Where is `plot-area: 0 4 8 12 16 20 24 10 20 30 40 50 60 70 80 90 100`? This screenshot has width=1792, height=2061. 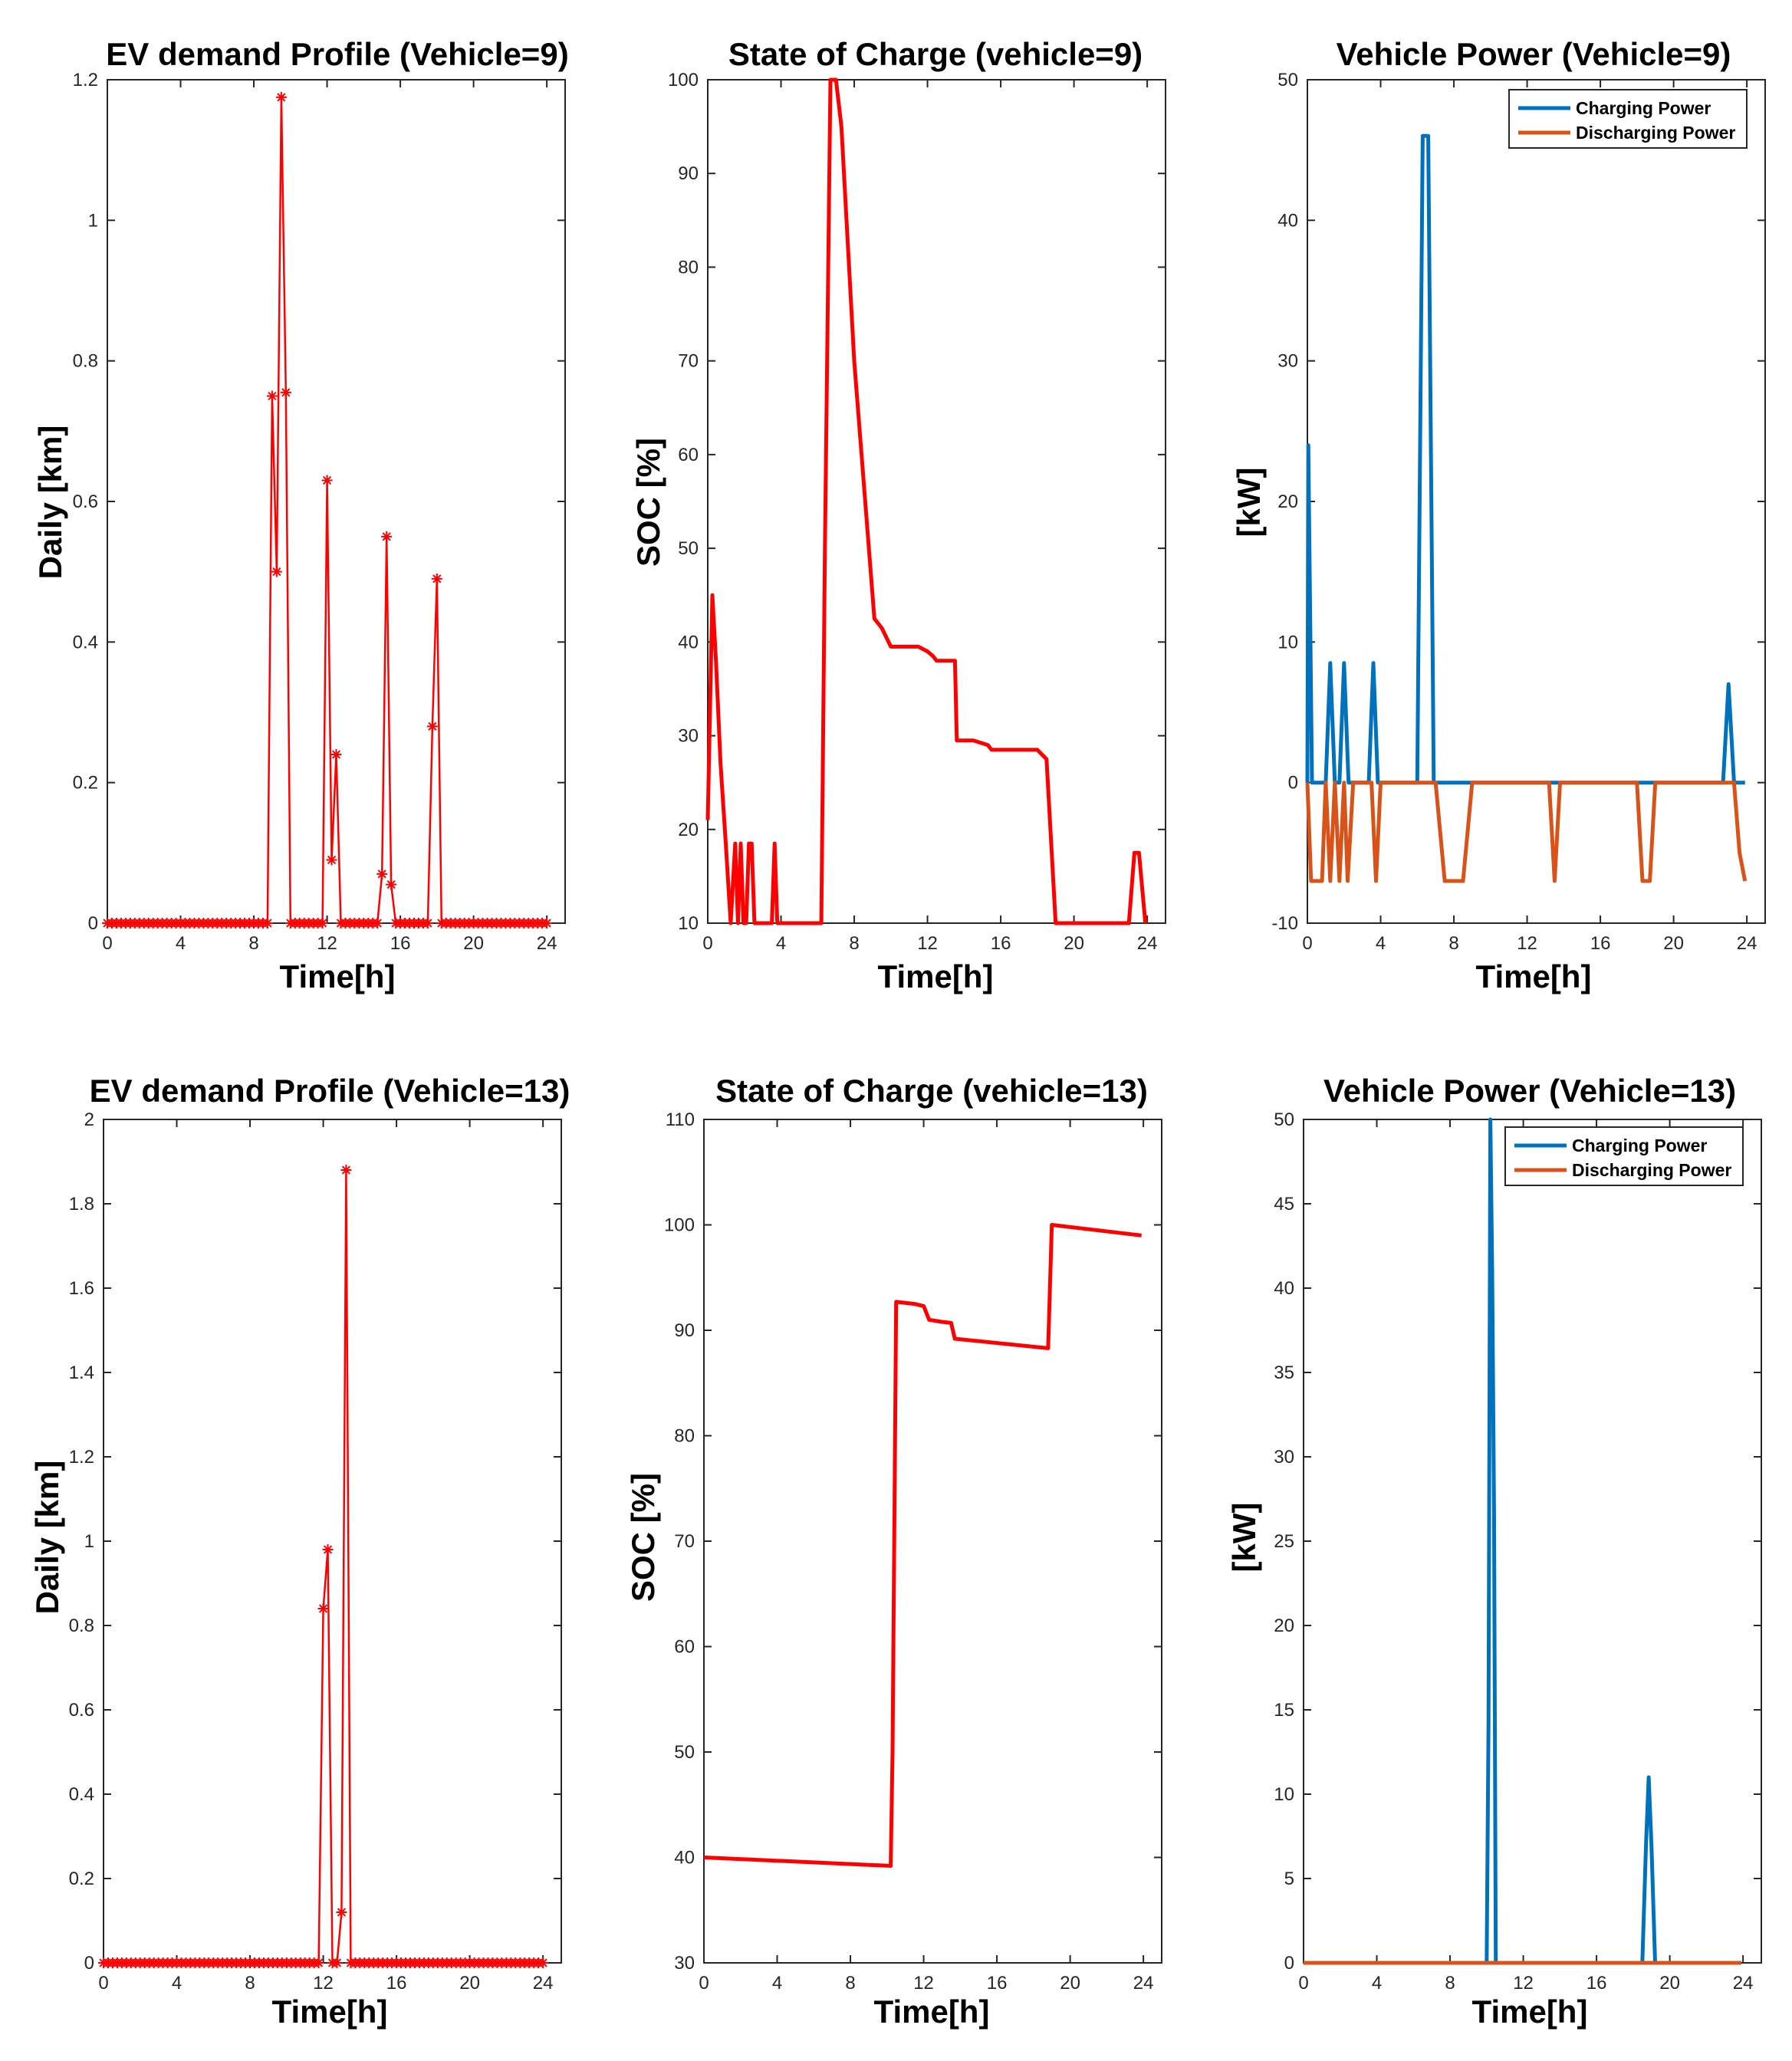 plot-area: 0 4 8 12 16 20 24 10 20 30 40 50 60 70 80 90 100 is located at coordinates (917, 512).